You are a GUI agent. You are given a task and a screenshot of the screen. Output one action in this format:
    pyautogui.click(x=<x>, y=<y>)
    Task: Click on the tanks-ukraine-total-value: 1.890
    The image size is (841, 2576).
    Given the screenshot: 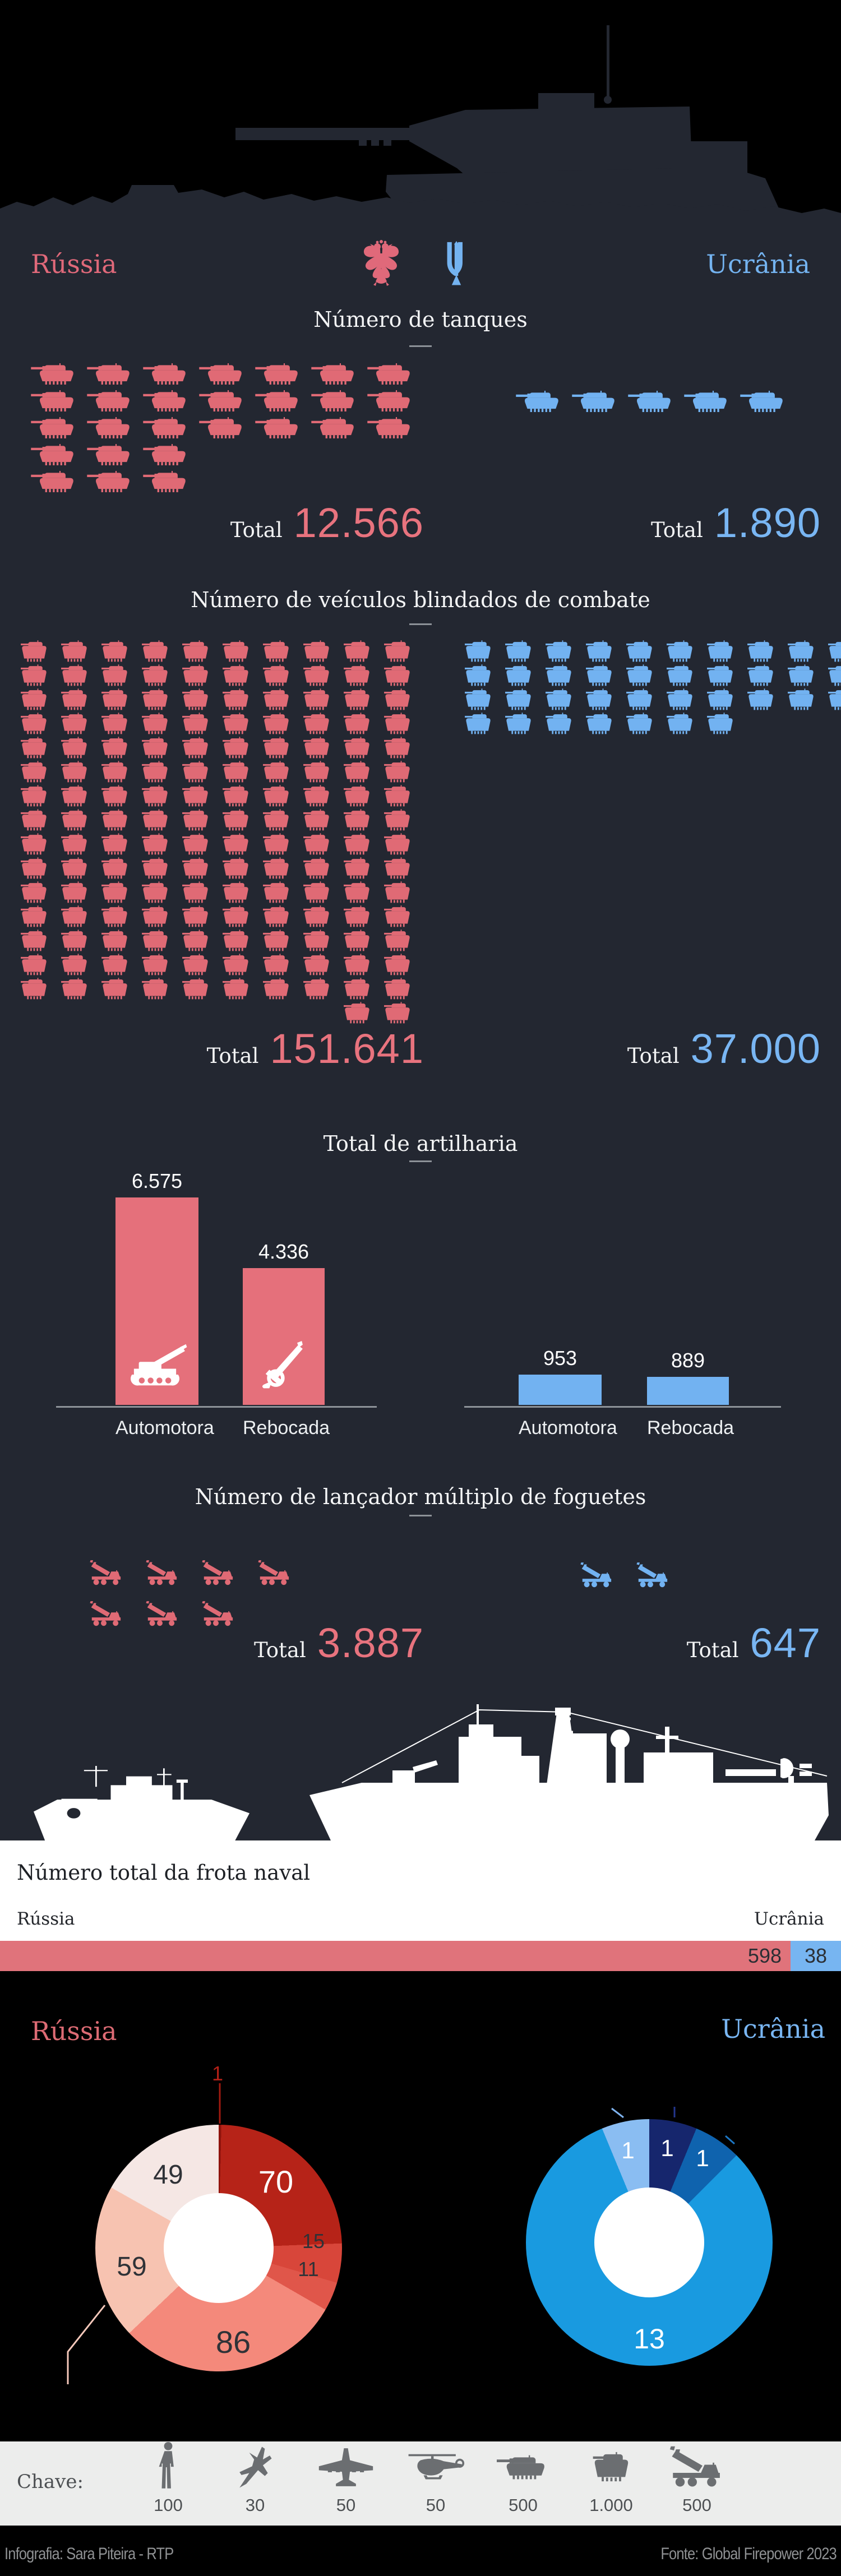 What is the action you would take?
    pyautogui.click(x=767, y=523)
    